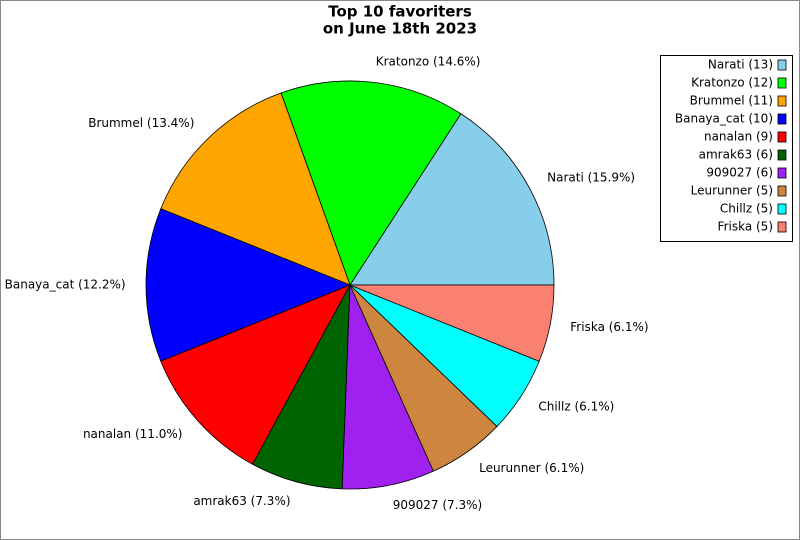 The width and height of the screenshot is (800, 540). I want to click on legend-label: Narati (13), so click(740, 65).